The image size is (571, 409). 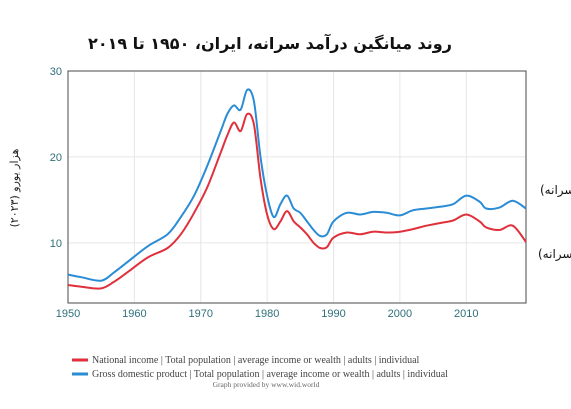 What do you see at coordinates (56, 244) in the screenshot?
I see `y-tick-label: 10` at bounding box center [56, 244].